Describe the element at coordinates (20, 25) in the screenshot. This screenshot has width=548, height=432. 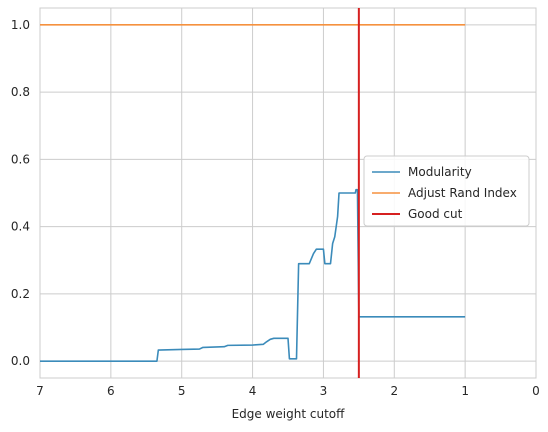
I see `y-tick-label: 1.0` at that location.